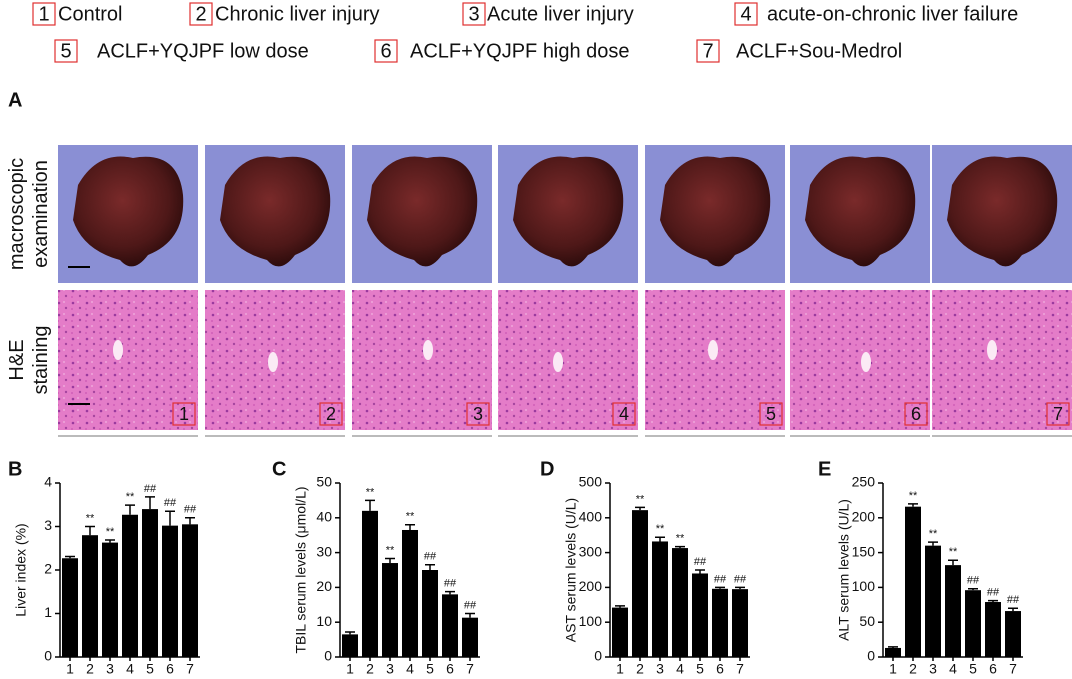  I want to click on legend-number: 3, so click(473, 14).